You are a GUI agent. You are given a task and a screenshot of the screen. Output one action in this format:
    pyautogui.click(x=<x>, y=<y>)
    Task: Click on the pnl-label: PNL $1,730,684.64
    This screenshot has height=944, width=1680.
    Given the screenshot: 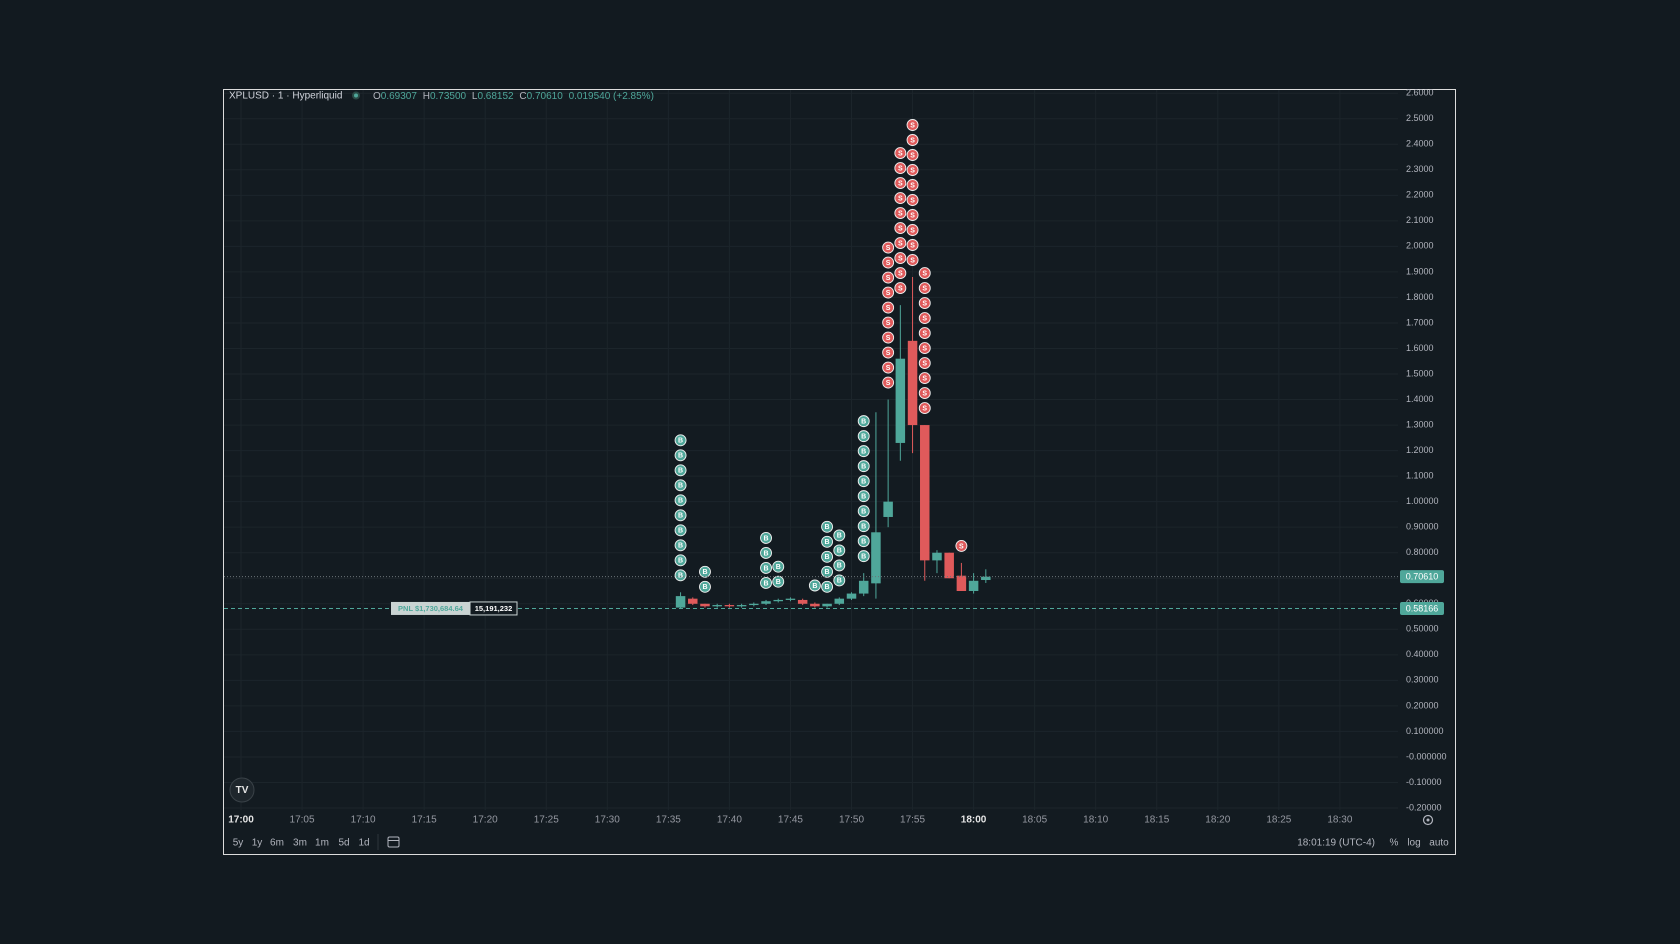 What is the action you would take?
    pyautogui.click(x=431, y=608)
    